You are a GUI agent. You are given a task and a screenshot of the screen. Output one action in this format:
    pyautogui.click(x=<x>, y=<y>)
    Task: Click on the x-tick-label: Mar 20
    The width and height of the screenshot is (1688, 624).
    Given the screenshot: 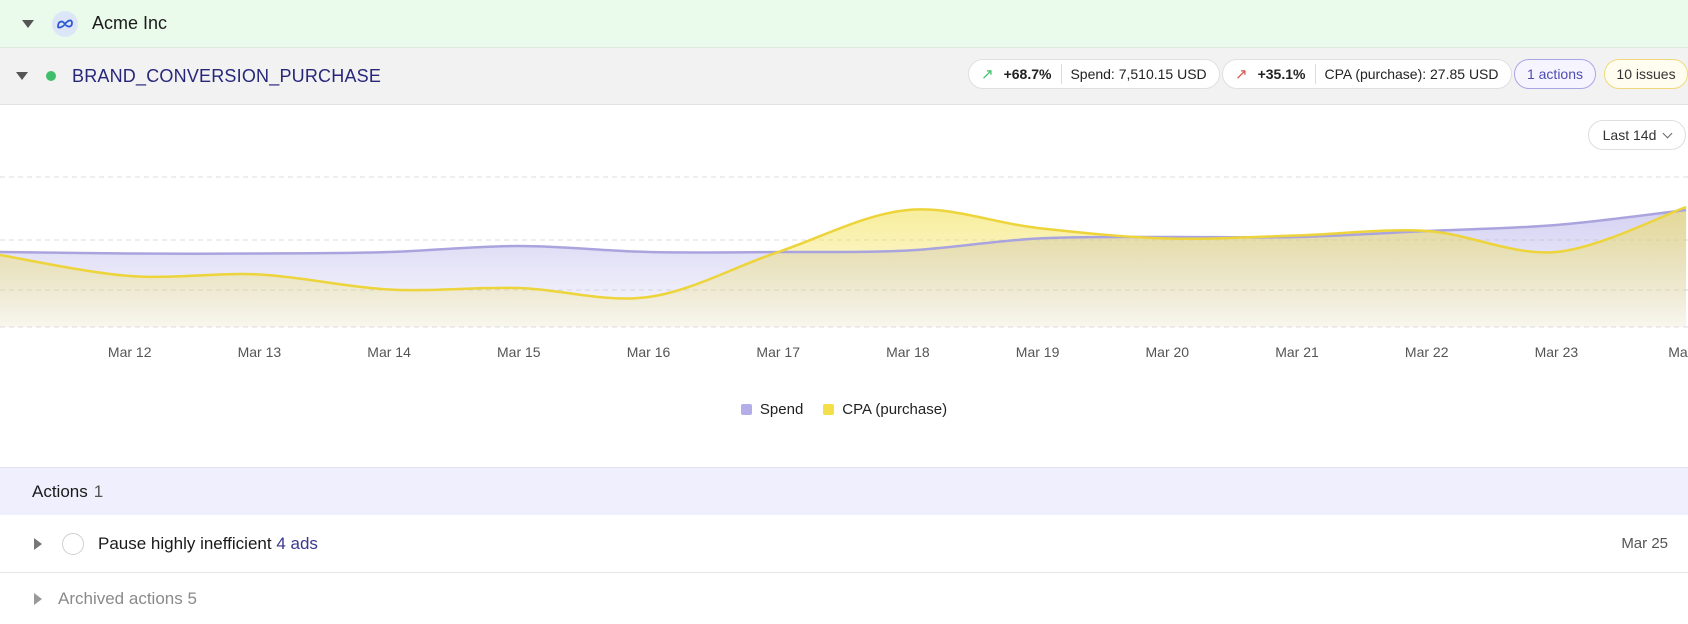 What is the action you would take?
    pyautogui.click(x=1168, y=352)
    